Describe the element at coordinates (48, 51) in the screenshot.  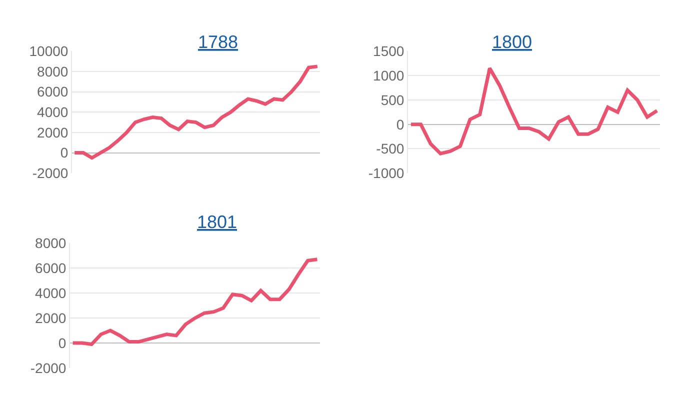
I see `y-tick-label: 10000` at that location.